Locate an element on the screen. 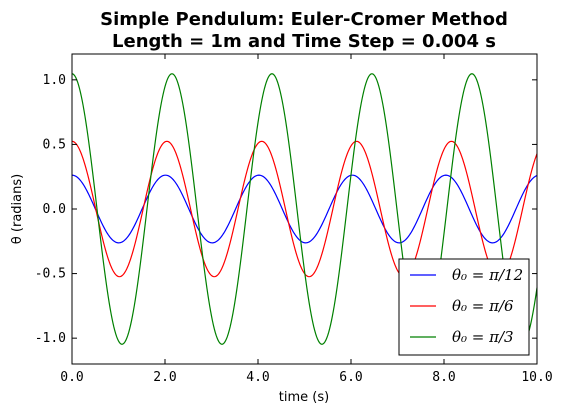 This screenshot has height=414, width=563. x-tick-label: 2.0 is located at coordinates (164, 377).